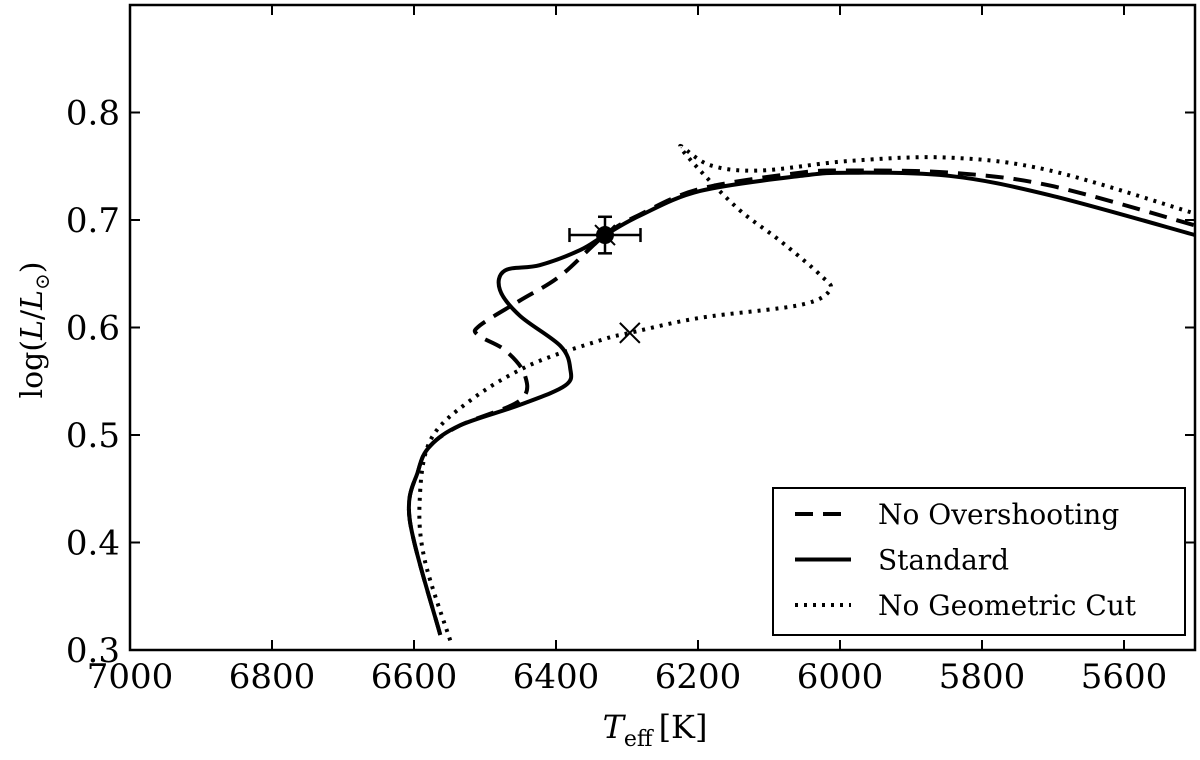  What do you see at coordinates (698, 677) in the screenshot?
I see `x-tick-label: 6200` at bounding box center [698, 677].